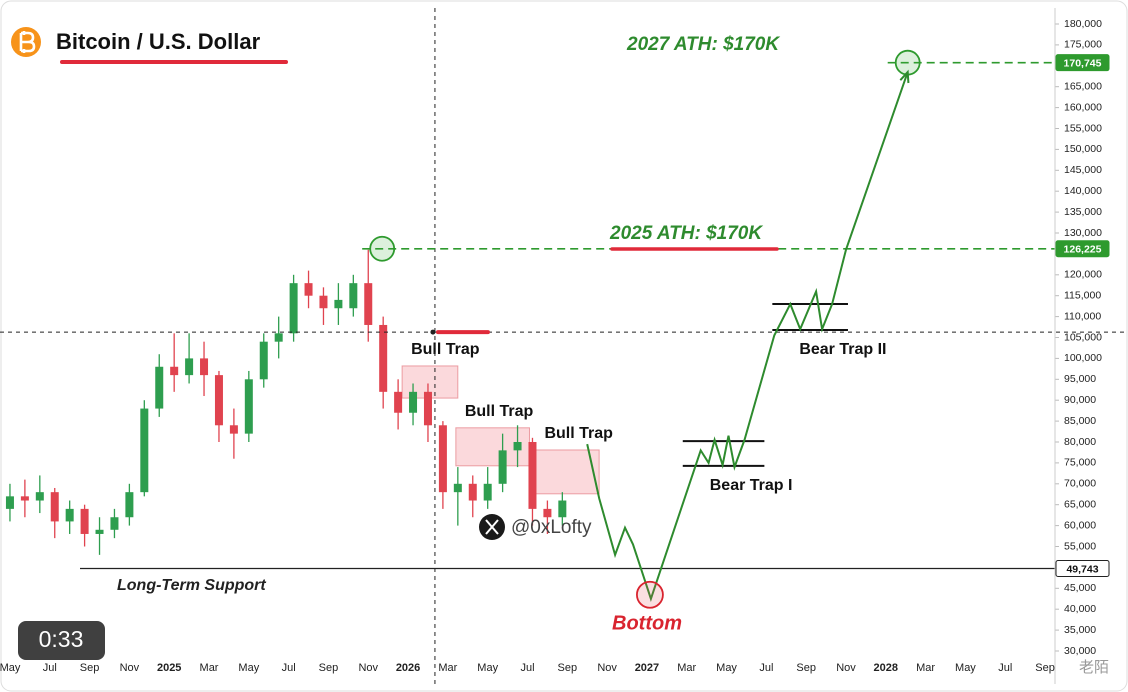 The width and height of the screenshot is (1128, 692). I want to click on y-tick-label: 165,000, so click(1083, 86).